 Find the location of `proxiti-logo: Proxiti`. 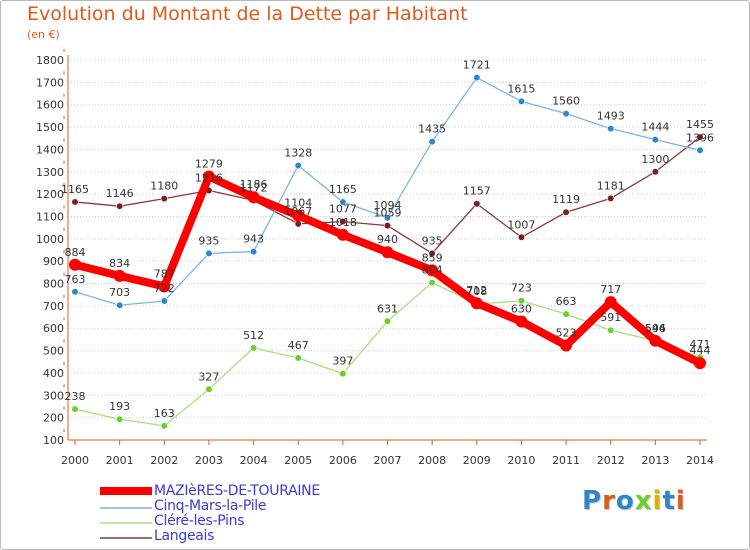

proxiti-logo: Proxiti is located at coordinates (634, 501).